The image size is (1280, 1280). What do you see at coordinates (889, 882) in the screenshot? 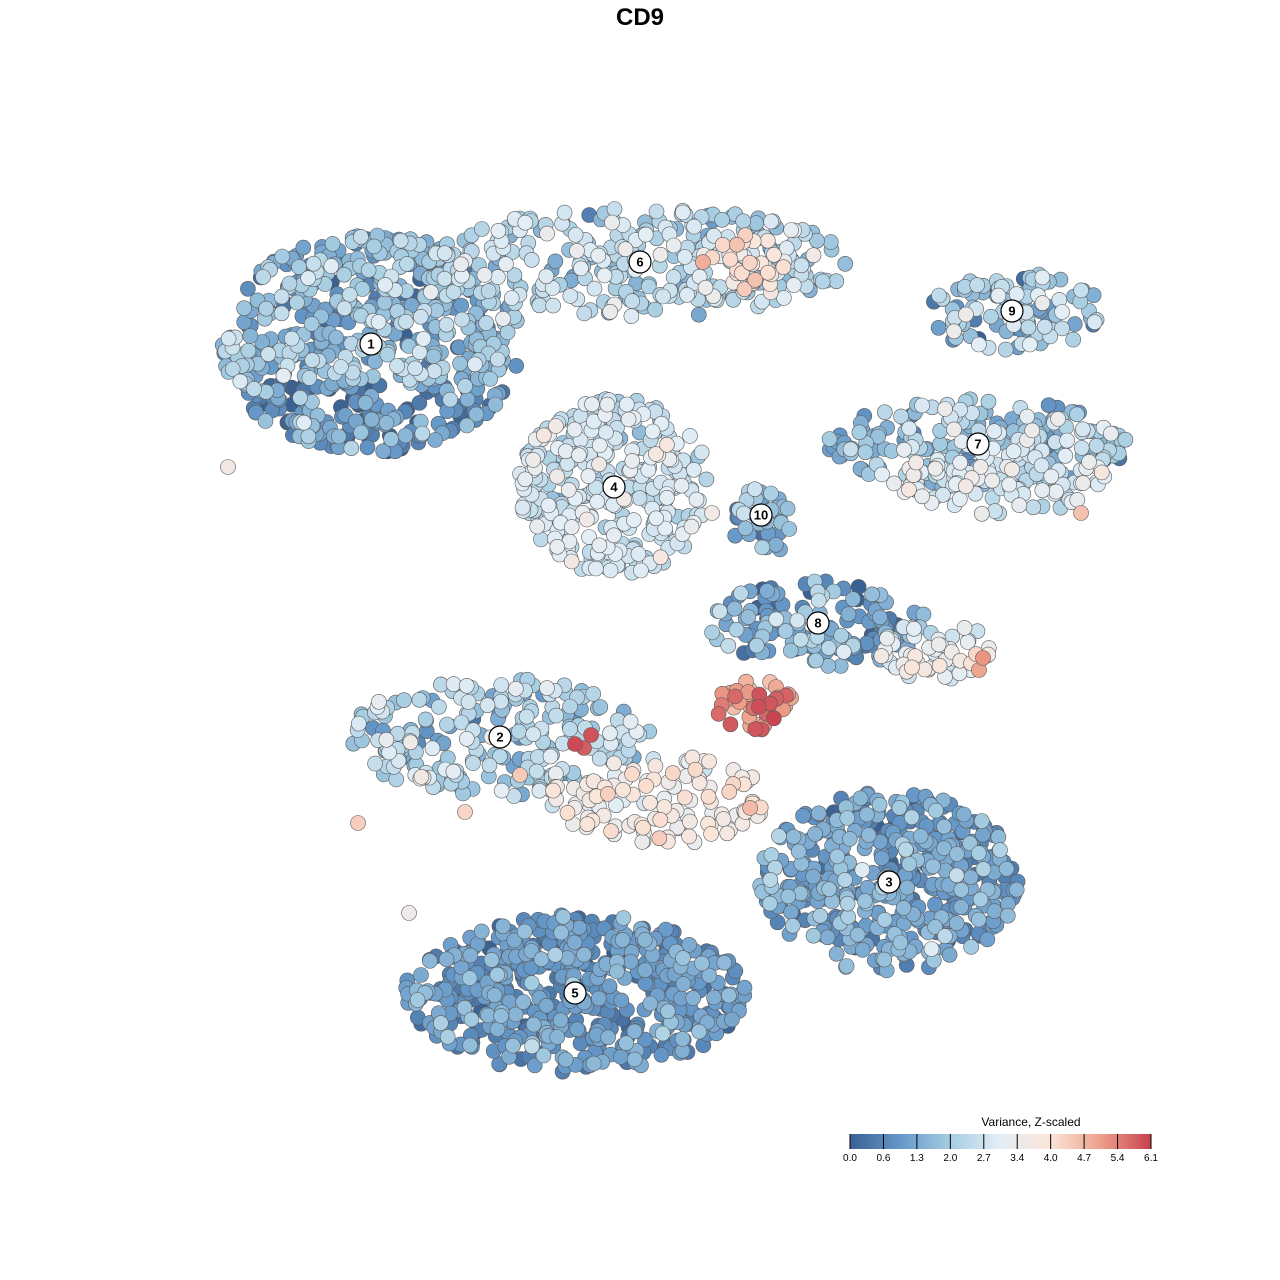
I see `cluster-label-3: 3` at bounding box center [889, 882].